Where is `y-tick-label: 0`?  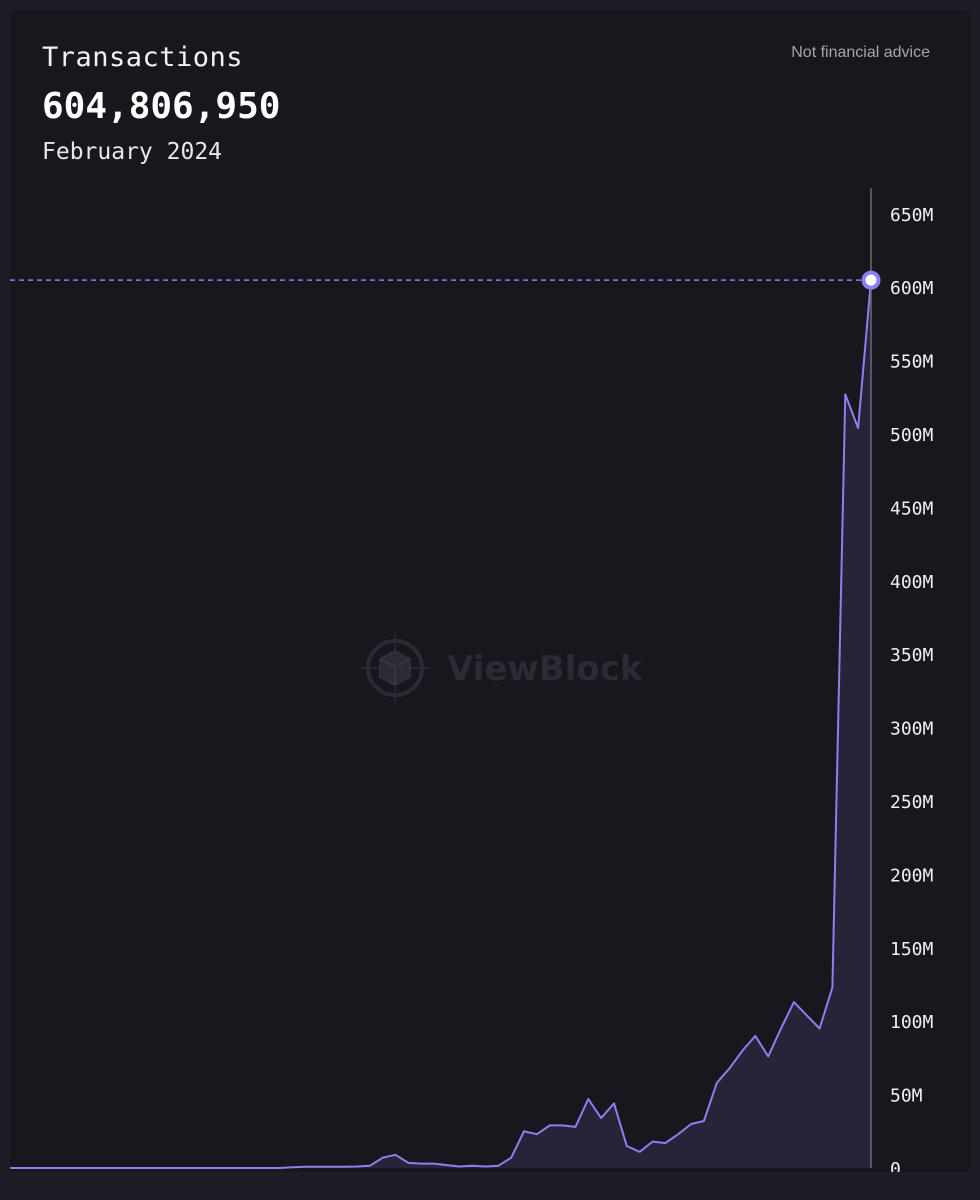 y-tick-label: 0 is located at coordinates (895, 1165).